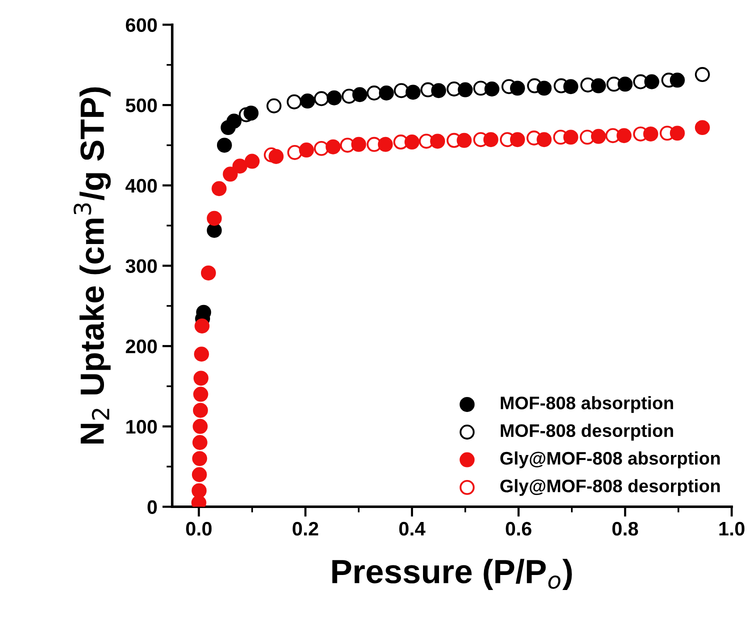 Image resolution: width=752 pixels, height=618 pixels. Describe the element at coordinates (587, 432) in the screenshot. I see `legend-label: MOF-808 desorption` at that location.